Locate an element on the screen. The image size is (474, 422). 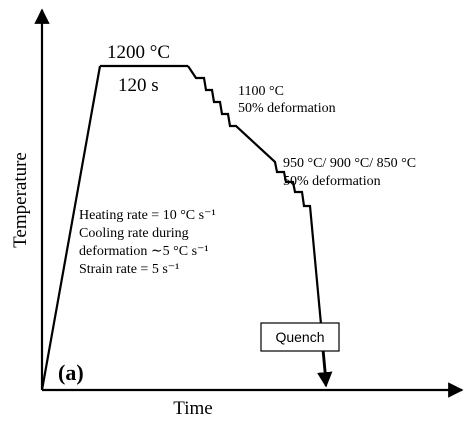
panel-label: (a) is located at coordinates (71, 372).